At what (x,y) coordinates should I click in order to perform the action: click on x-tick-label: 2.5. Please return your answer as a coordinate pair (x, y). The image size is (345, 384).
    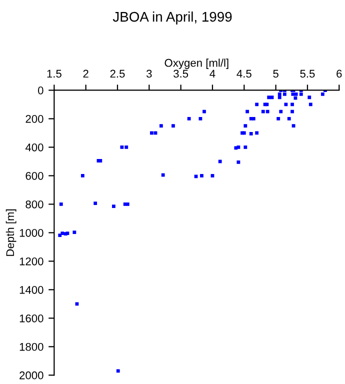
    Looking at the image, I should click on (117, 74).